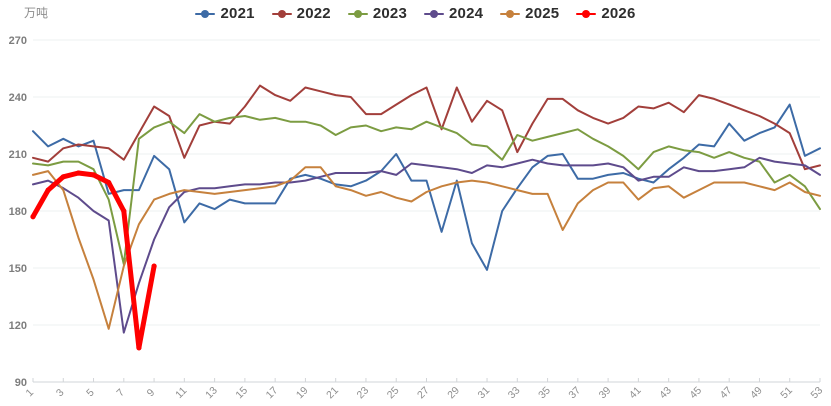 The image size is (831, 406). I want to click on x-tick-label: 49, so click(756, 392).